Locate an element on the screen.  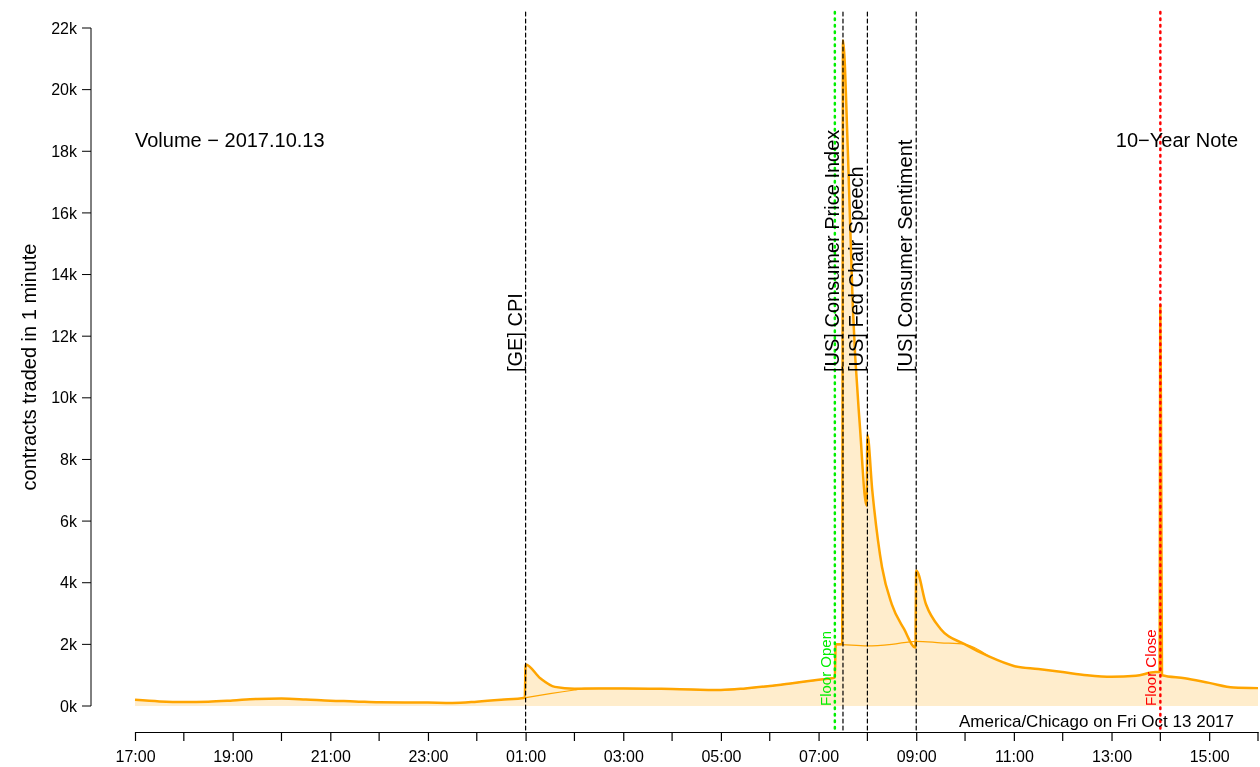
x-tick-label: 07:00 is located at coordinates (819, 756).